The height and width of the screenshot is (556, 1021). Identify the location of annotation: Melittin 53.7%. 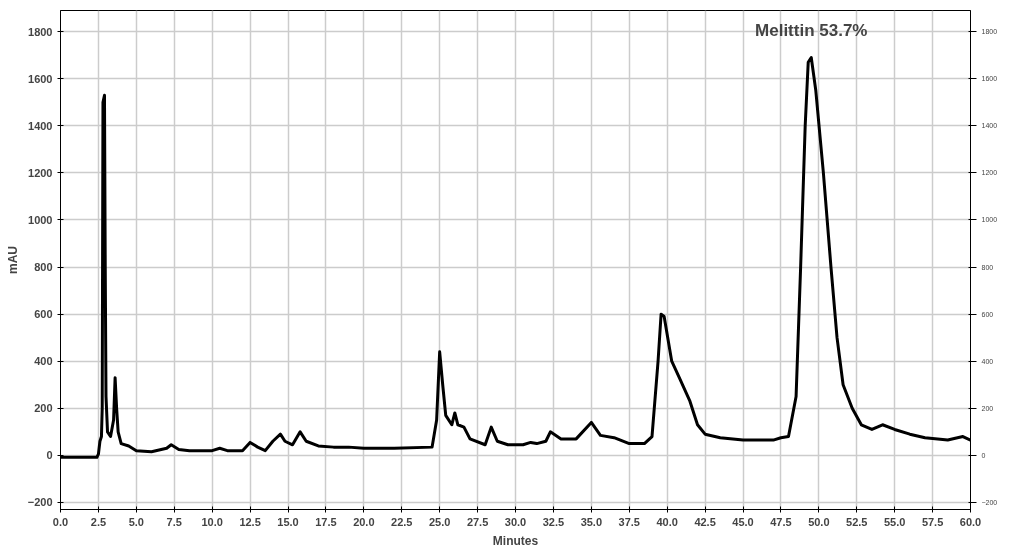
(811, 30).